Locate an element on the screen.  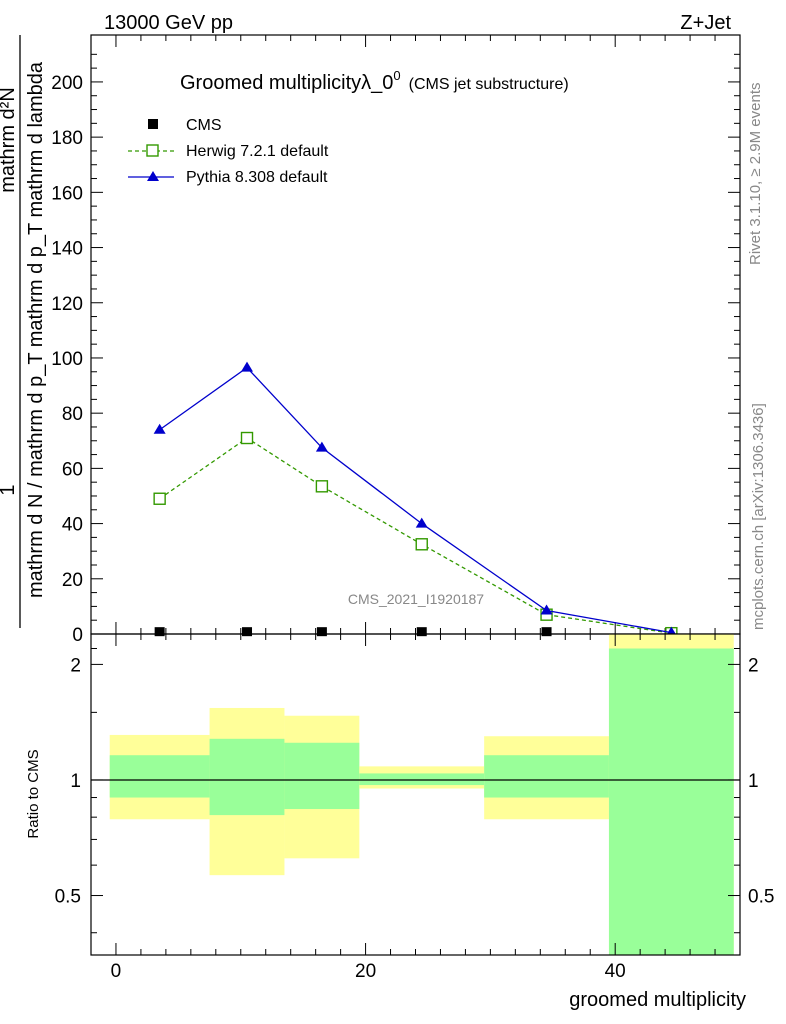
series-line-herwig is located at coordinates (415, 535).